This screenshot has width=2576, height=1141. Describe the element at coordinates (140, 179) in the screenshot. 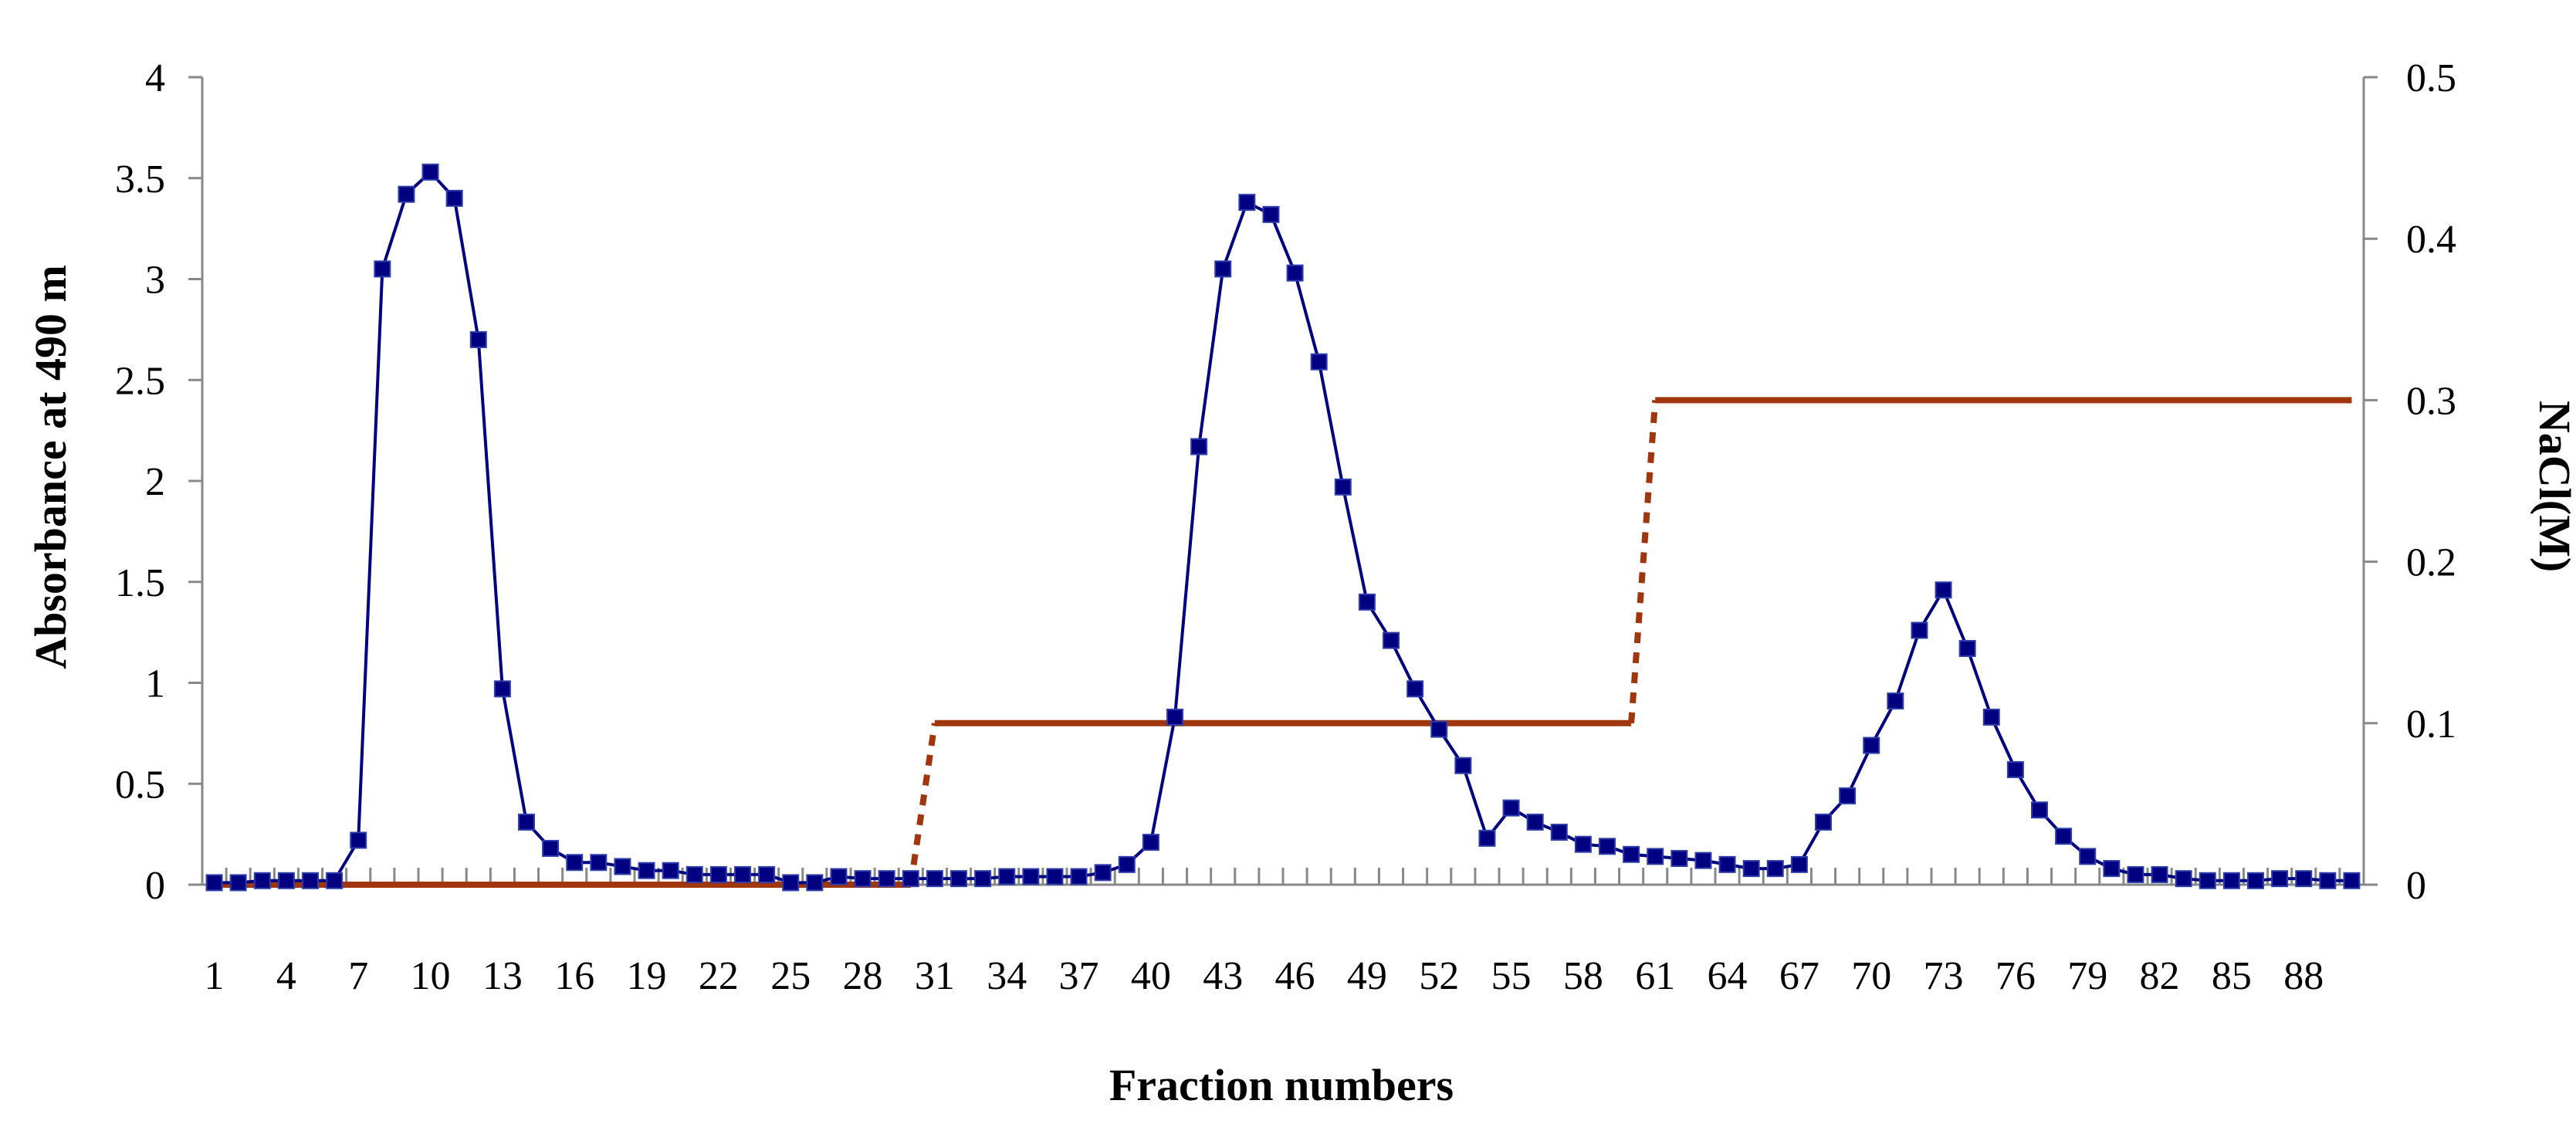

I see `y-tick-label: 3.5` at that location.